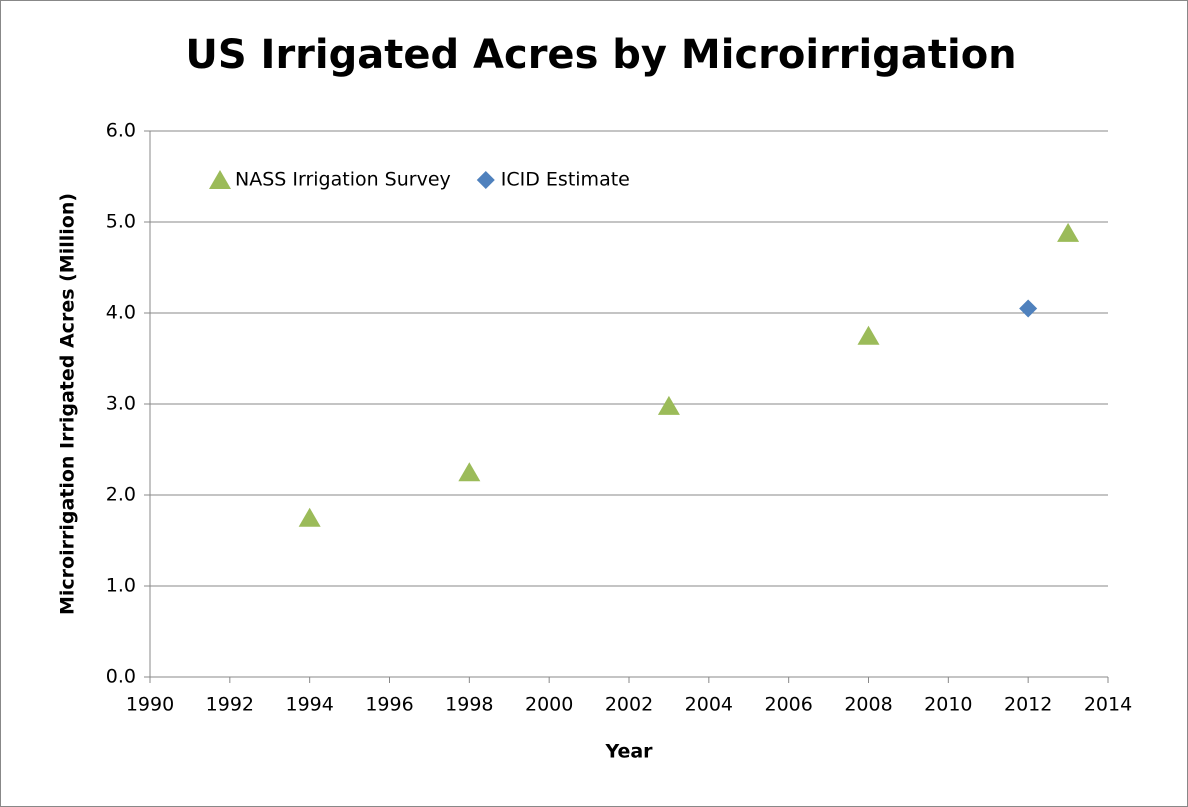 The width and height of the screenshot is (1188, 807). Describe the element at coordinates (565, 180) in the screenshot. I see `legend-label: ICID Estimate` at that location.